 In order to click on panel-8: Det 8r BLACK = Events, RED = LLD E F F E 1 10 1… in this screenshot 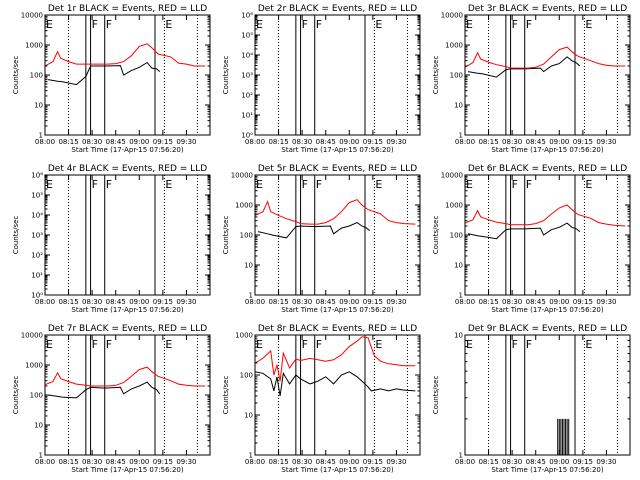, I will do `click(321, 399)`.